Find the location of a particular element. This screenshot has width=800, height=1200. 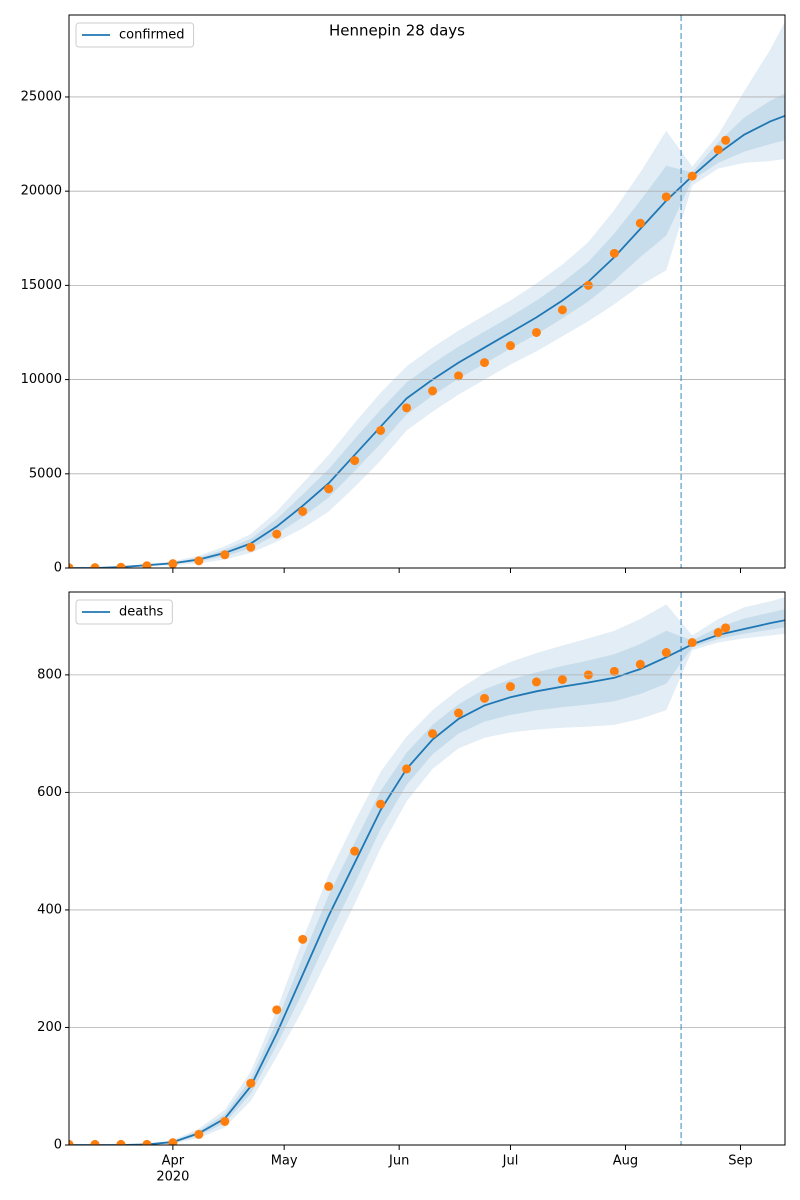

y-tick-label: 200 is located at coordinates (49, 1027).